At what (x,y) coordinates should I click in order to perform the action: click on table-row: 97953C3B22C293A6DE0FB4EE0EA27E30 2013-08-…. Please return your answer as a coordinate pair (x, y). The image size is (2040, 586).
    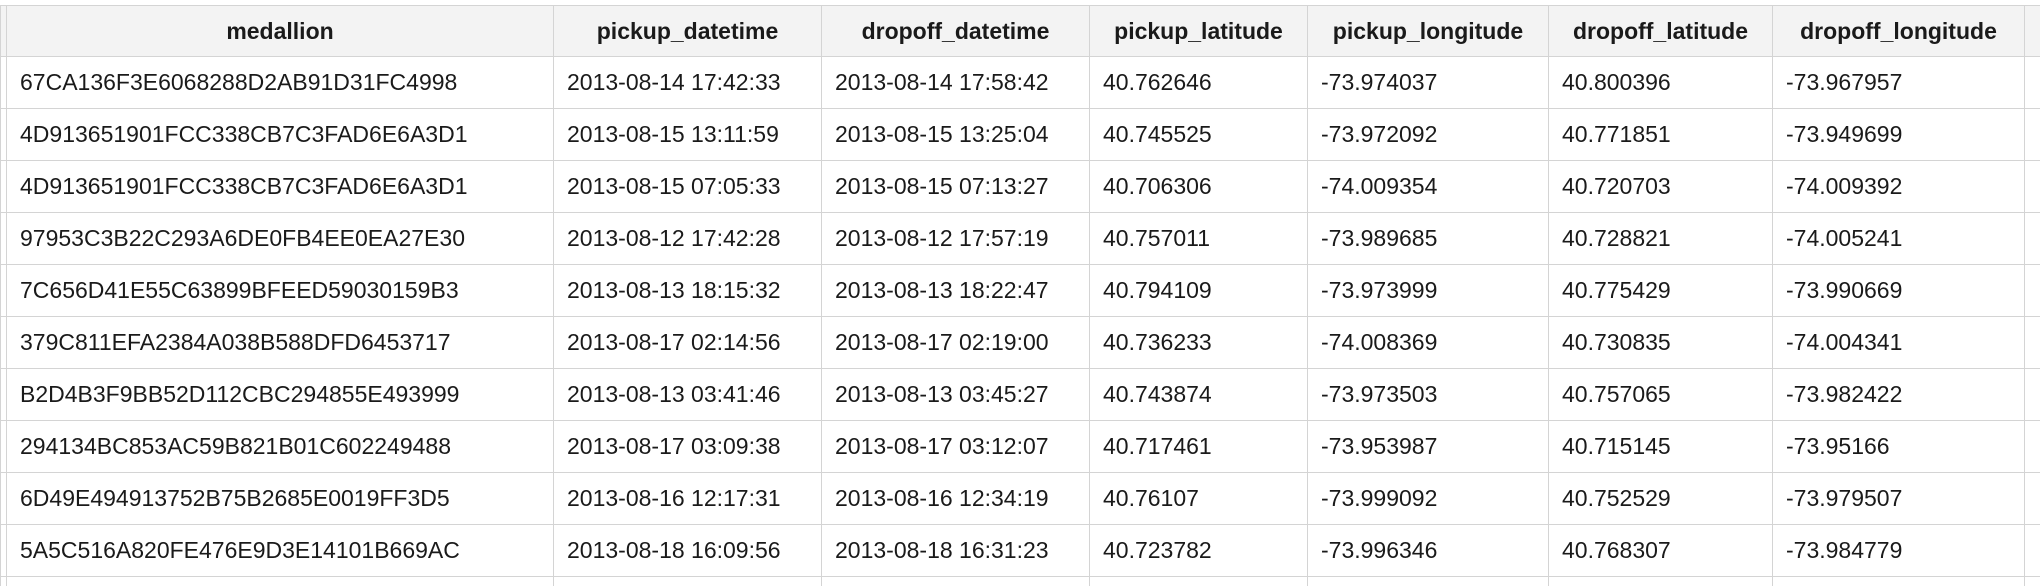
    Looking at the image, I should click on (1020, 238).